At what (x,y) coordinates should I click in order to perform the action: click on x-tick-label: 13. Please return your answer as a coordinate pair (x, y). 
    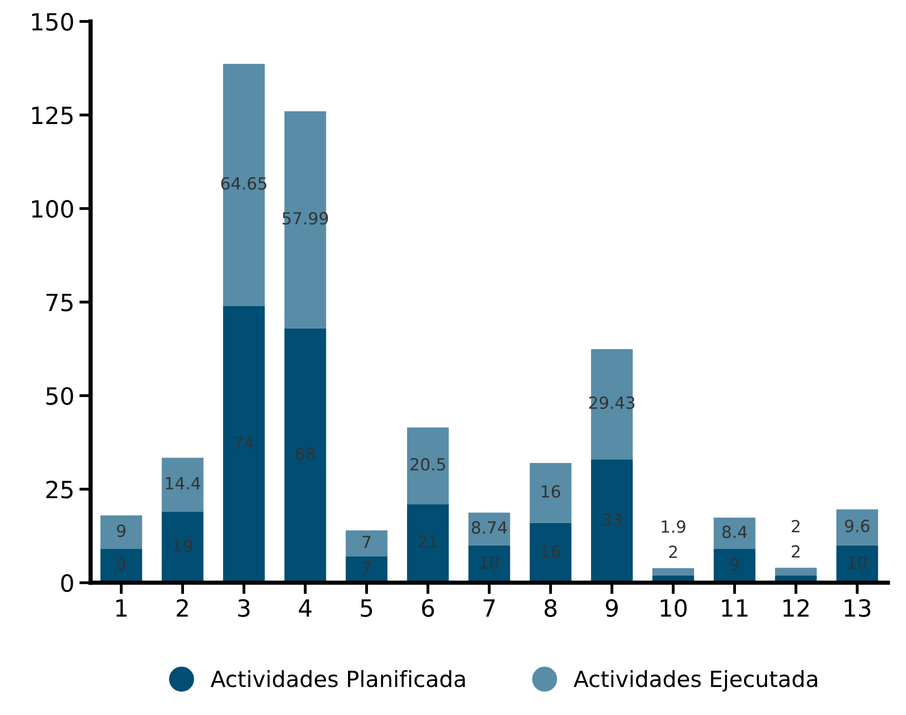
    Looking at the image, I should click on (857, 608).